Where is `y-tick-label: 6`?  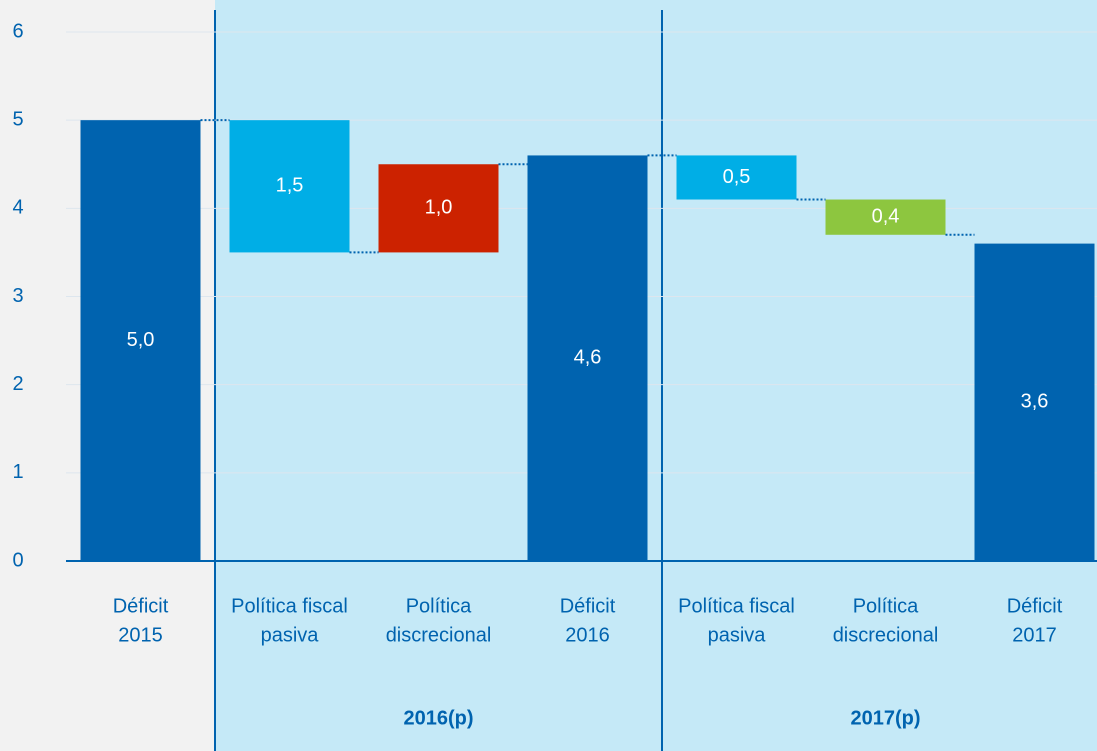
y-tick-label: 6 is located at coordinates (17, 31).